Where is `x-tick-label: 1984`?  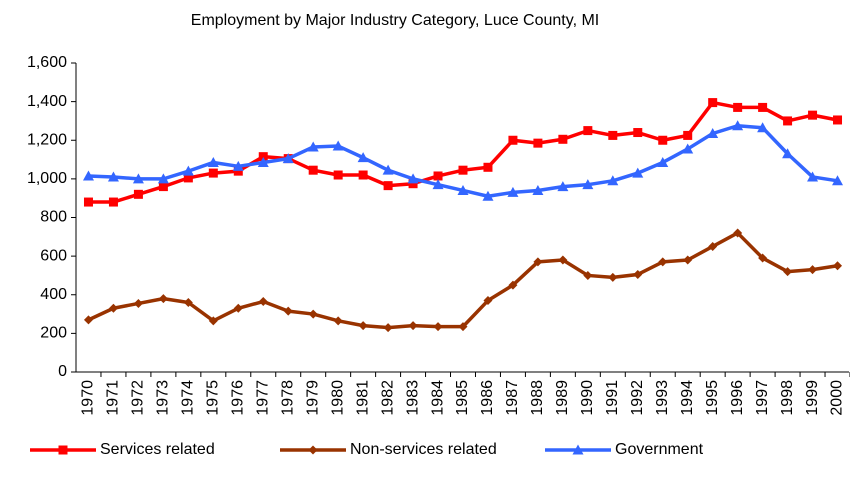
x-tick-label: 1984 is located at coordinates (437, 398).